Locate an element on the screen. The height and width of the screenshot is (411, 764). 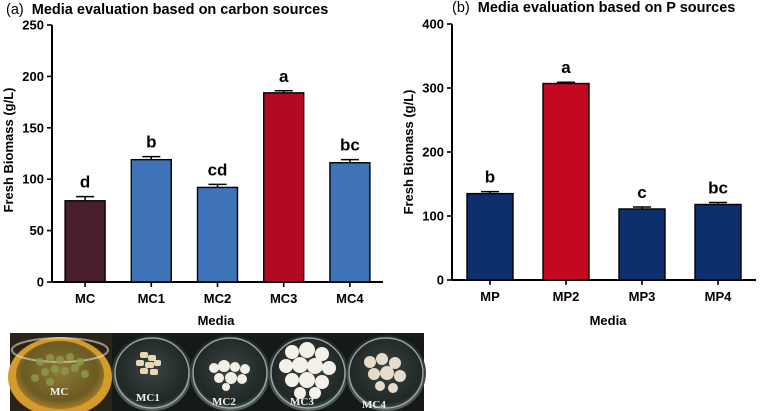
photo-label-mc: MC is located at coordinates (59, 392).